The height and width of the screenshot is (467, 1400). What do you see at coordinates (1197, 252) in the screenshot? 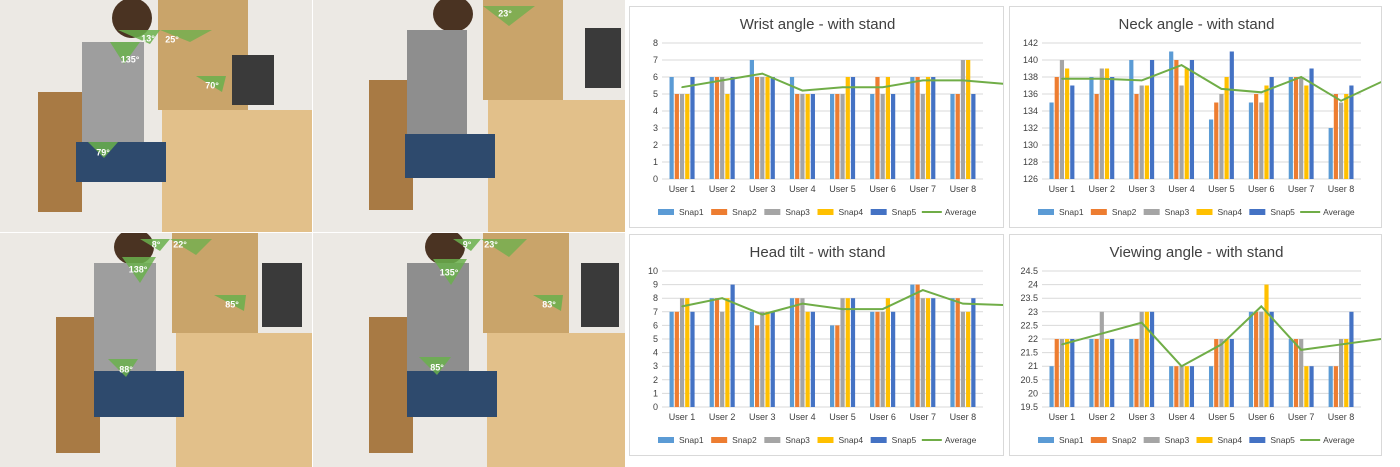
I see `chart-title: Viewing angle - with stand` at bounding box center [1197, 252].